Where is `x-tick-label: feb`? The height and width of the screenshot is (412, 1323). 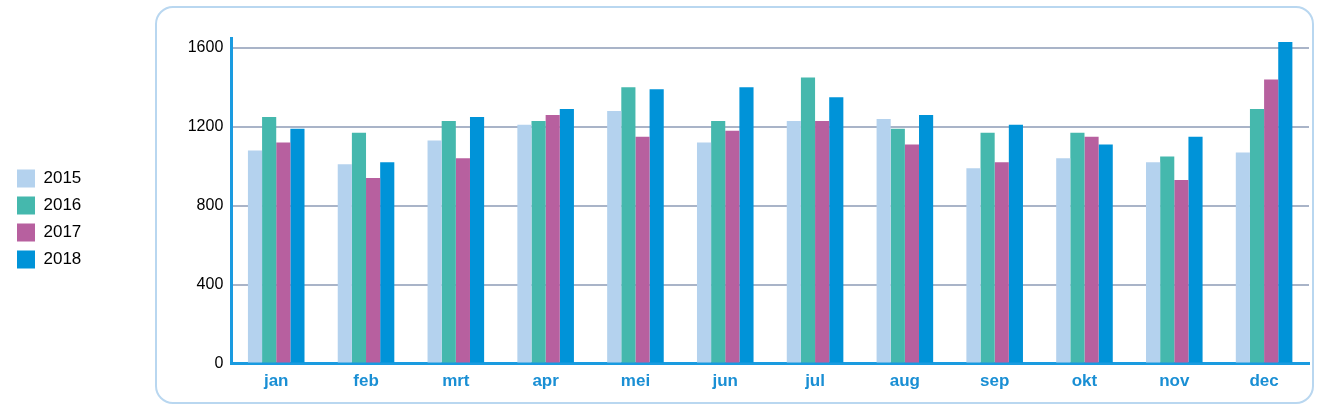
x-tick-label: feb is located at coordinates (366, 381).